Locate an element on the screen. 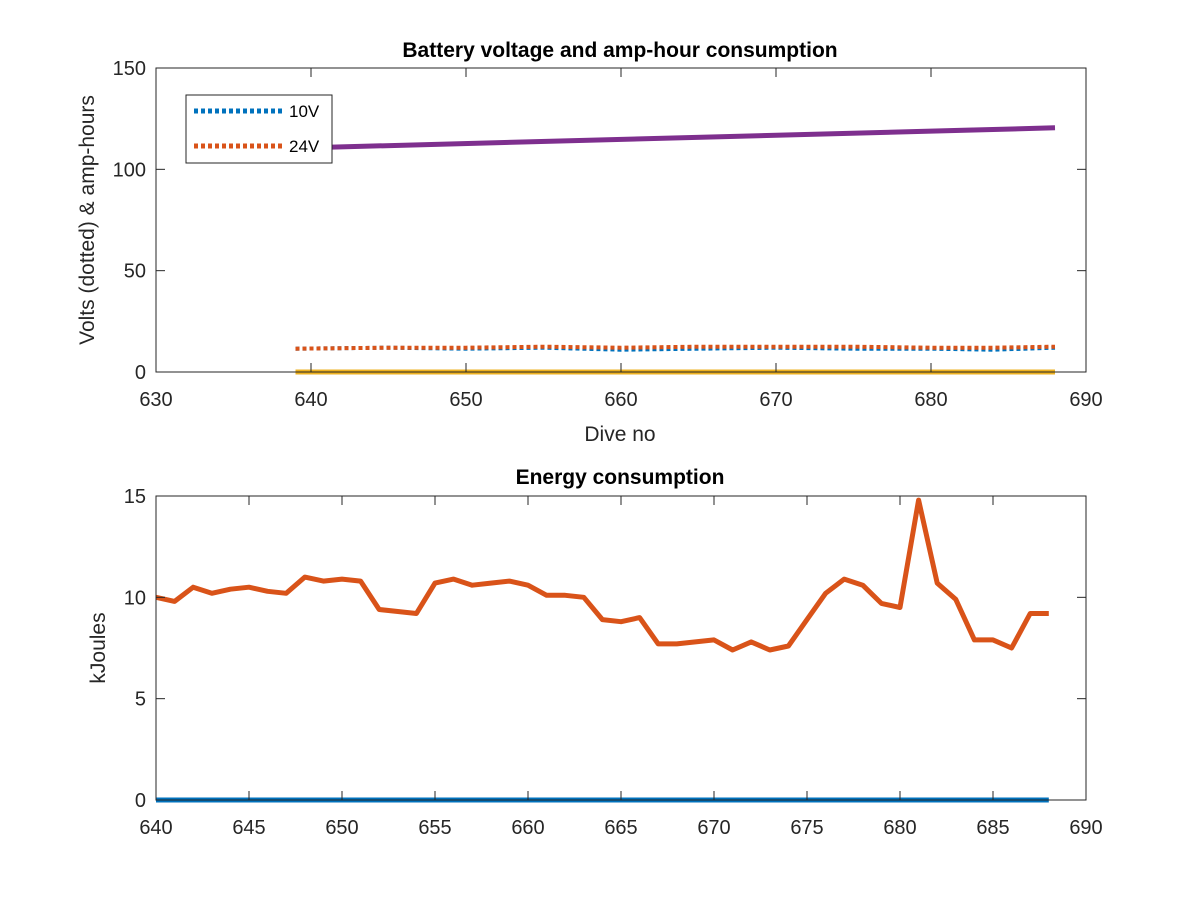 The image size is (1200, 900). energy-y-axis-label: kJoules is located at coordinates (98, 647).